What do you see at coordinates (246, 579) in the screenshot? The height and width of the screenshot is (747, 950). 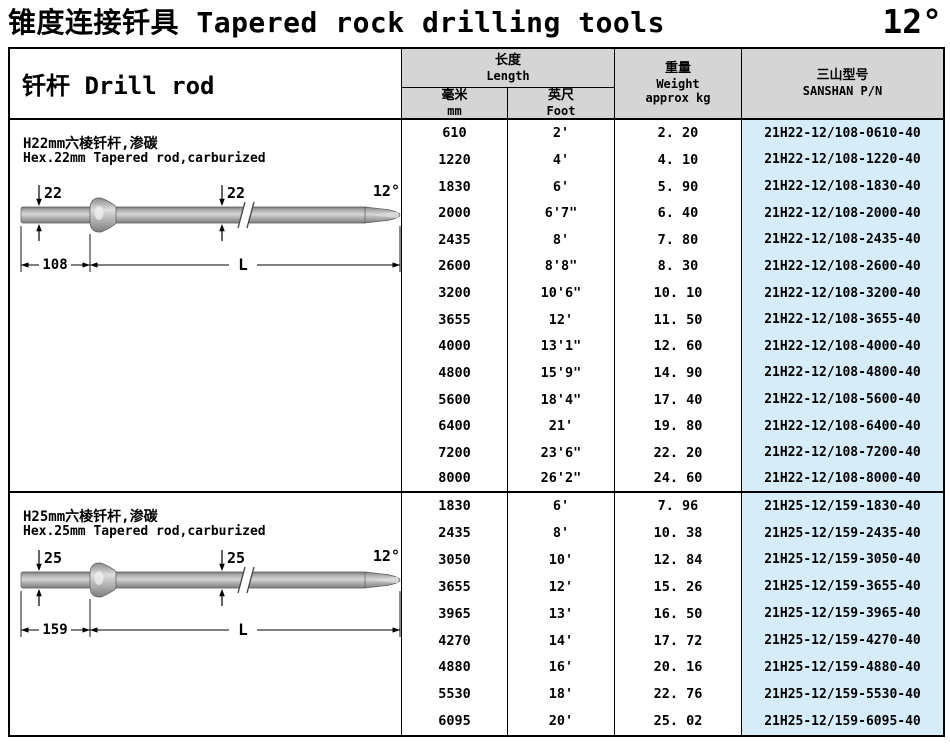 I see `break-mark` at bounding box center [246, 579].